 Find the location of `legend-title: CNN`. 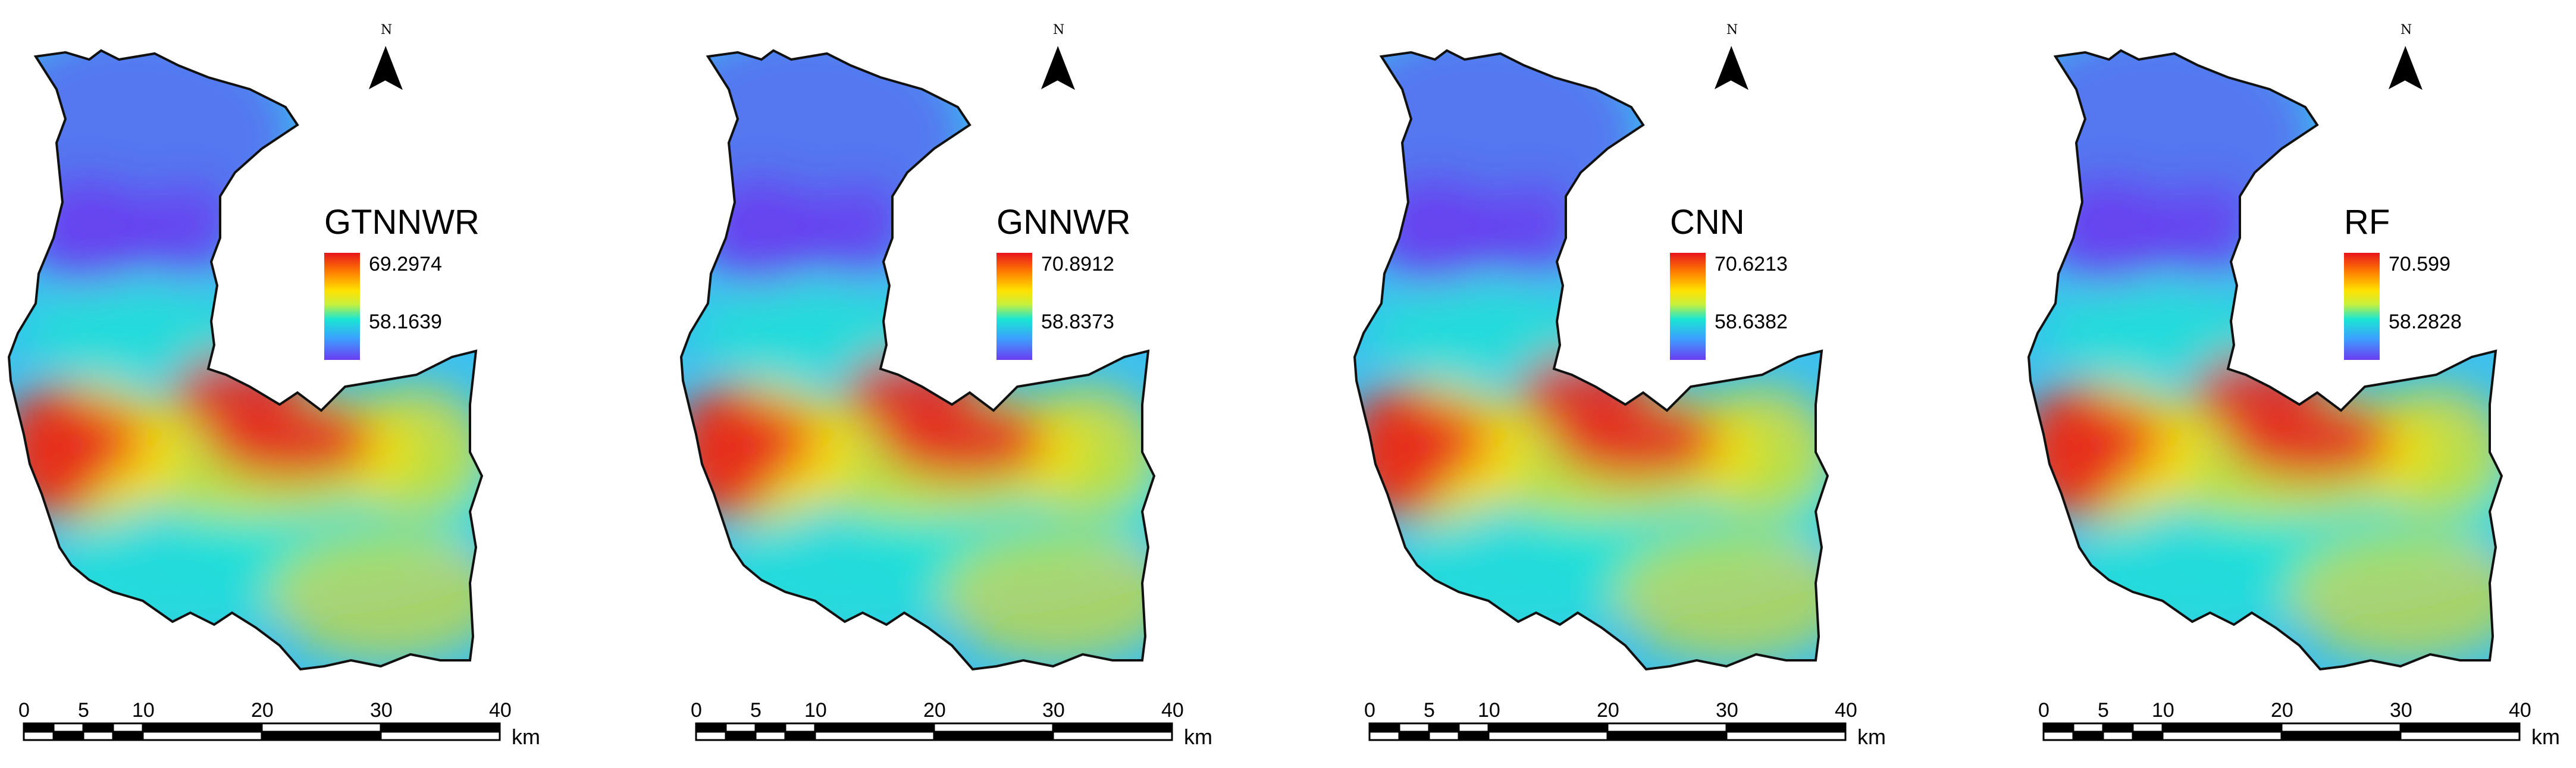

legend-title: CNN is located at coordinates (1707, 222).